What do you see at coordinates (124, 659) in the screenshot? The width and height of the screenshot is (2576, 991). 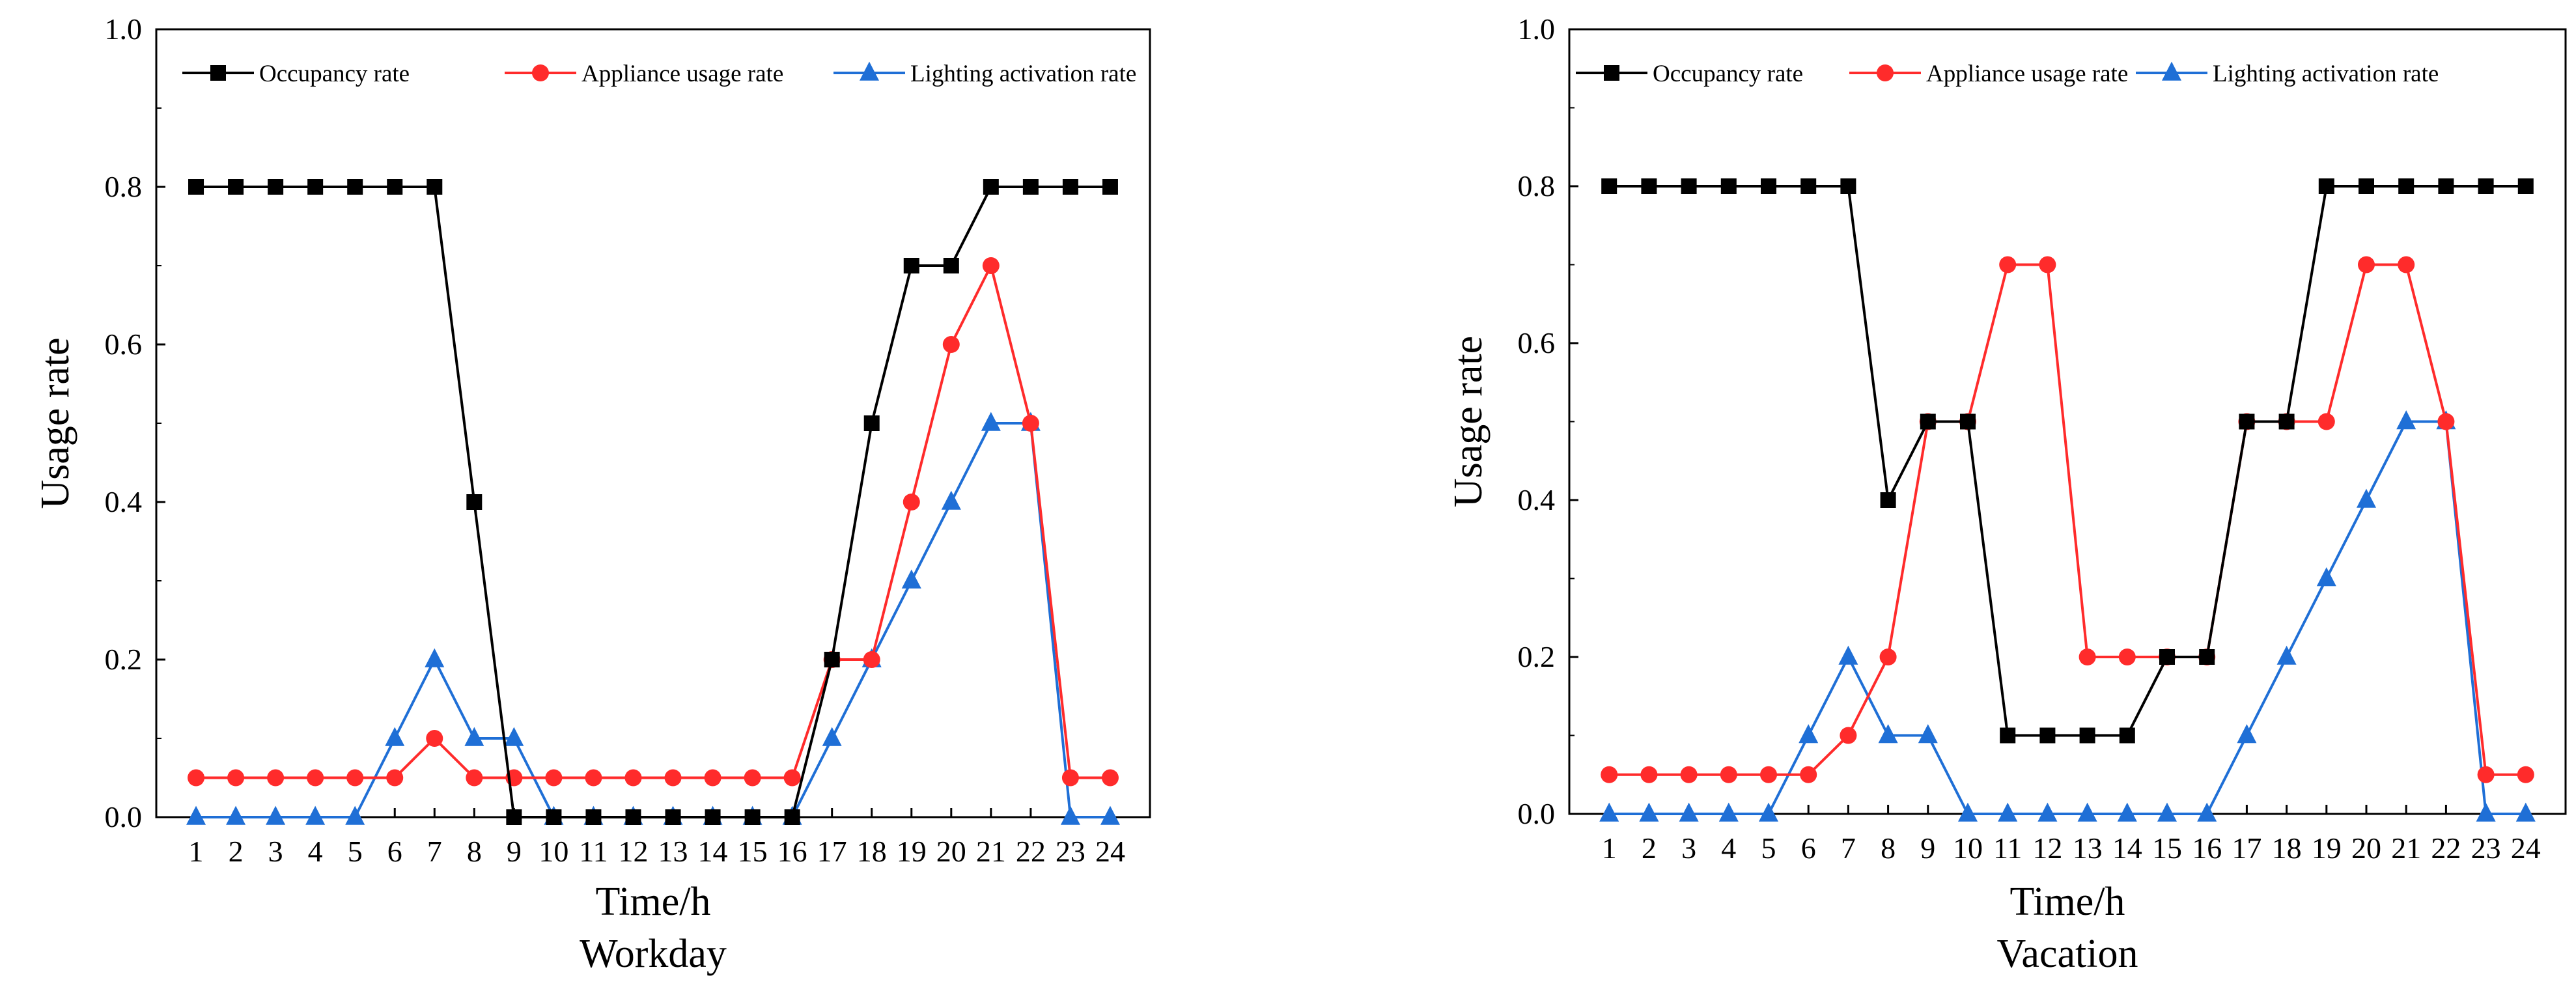 I see `y-tick-label: 0.2` at bounding box center [124, 659].